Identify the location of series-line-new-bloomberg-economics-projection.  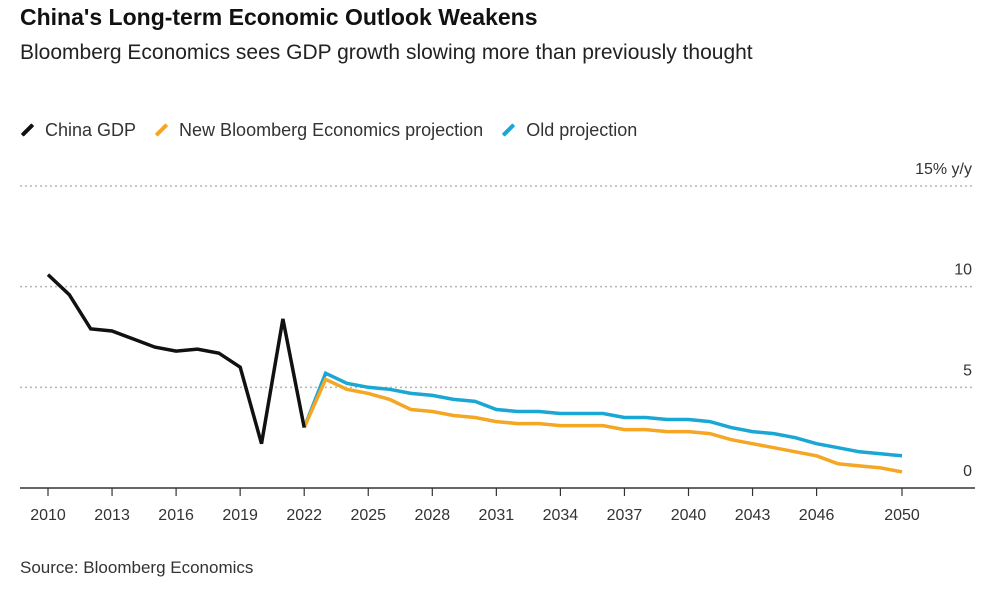
(602, 425).